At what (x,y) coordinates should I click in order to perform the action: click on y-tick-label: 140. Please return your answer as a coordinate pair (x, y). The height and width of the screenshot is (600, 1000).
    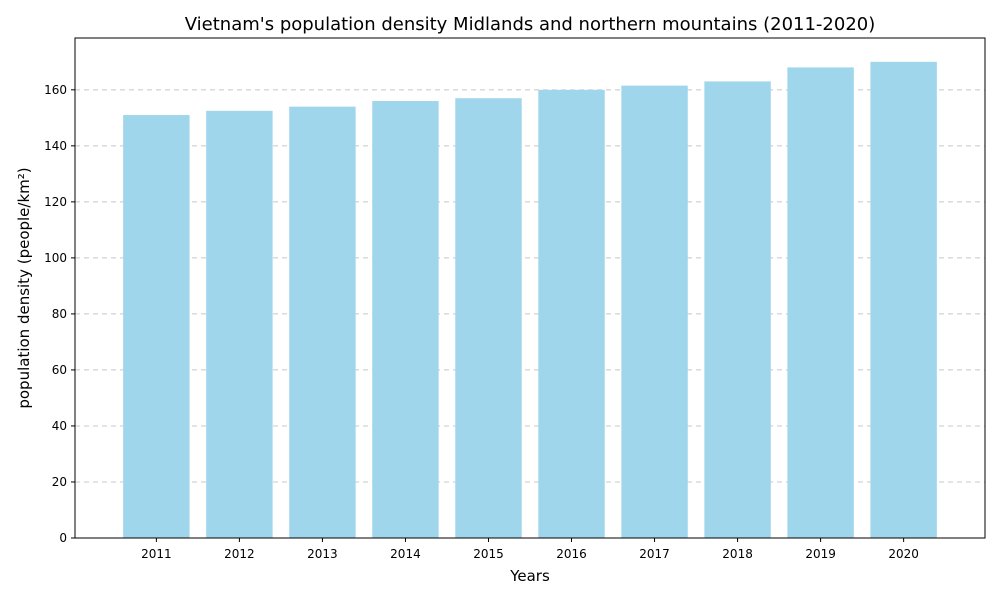
    Looking at the image, I should click on (55, 146).